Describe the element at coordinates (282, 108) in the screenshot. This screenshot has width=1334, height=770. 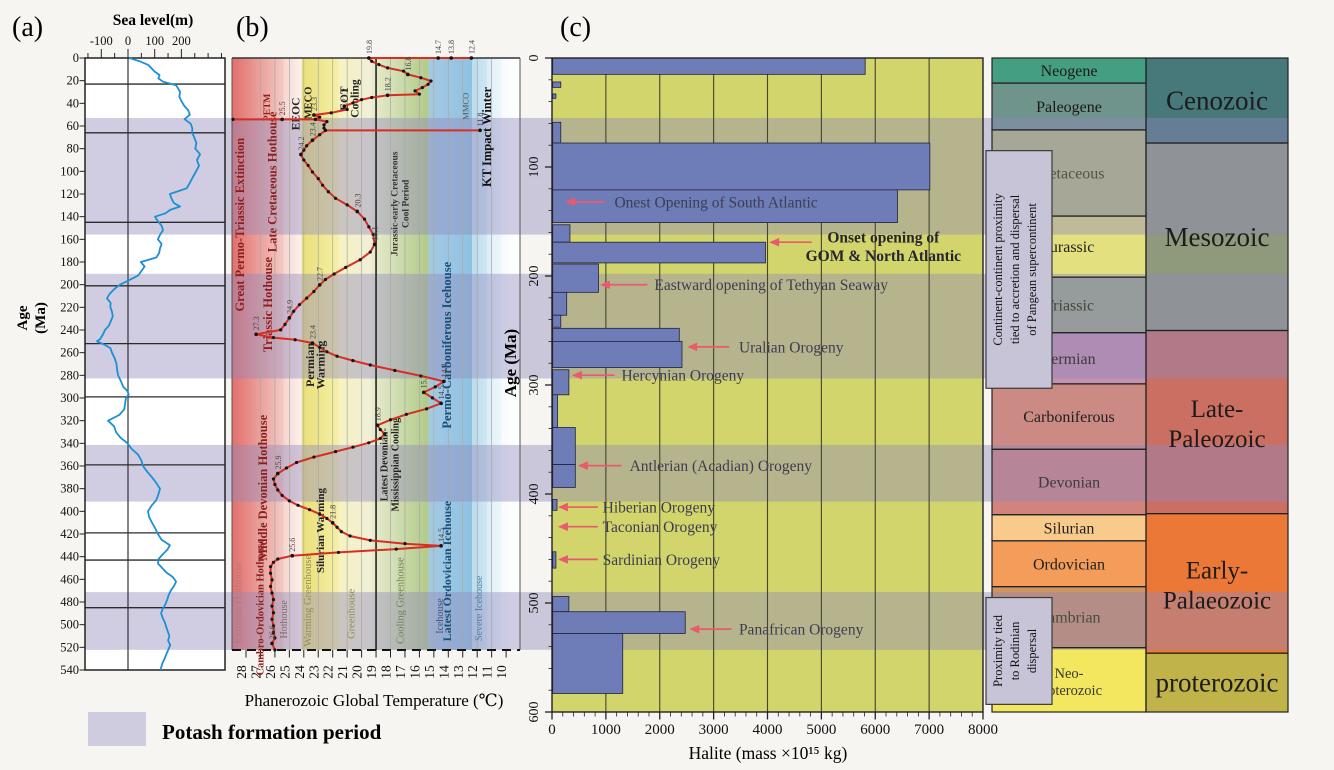
I see `data-point-label: 25.5` at that location.